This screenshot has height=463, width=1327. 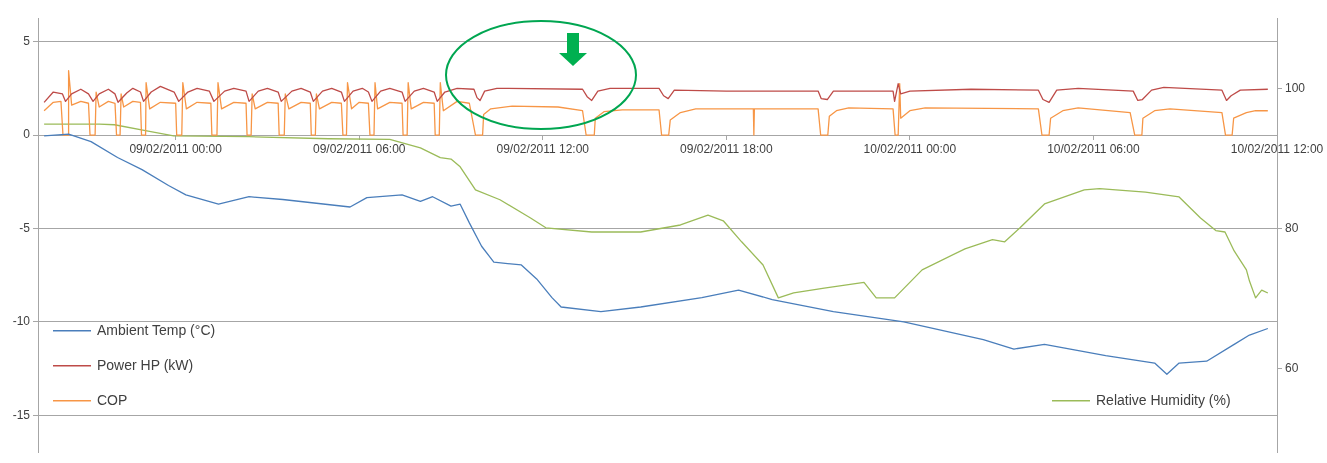 What do you see at coordinates (1292, 368) in the screenshot?
I see `y2-tick-label: 60` at bounding box center [1292, 368].